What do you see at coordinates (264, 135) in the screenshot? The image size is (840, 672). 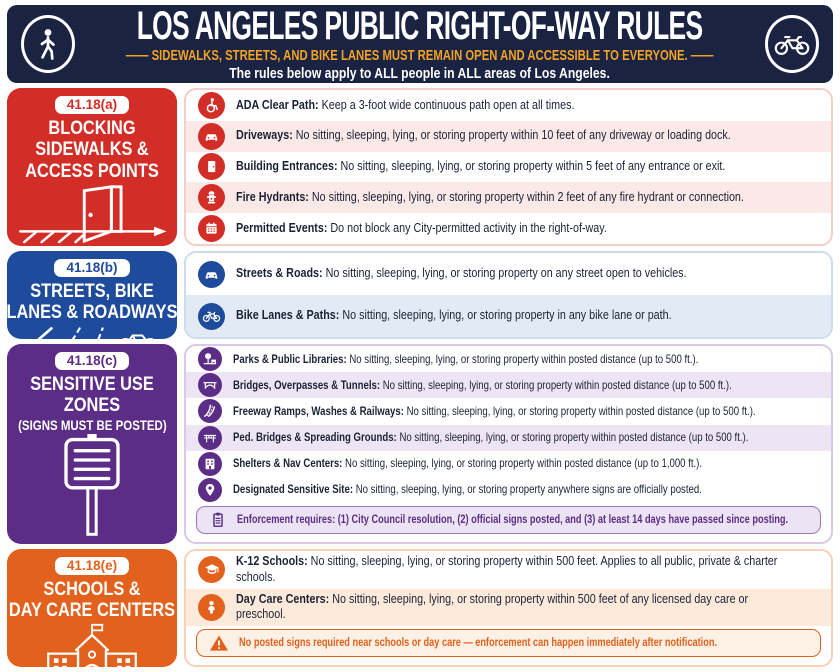 I see `rule-label: Driveways:` at bounding box center [264, 135].